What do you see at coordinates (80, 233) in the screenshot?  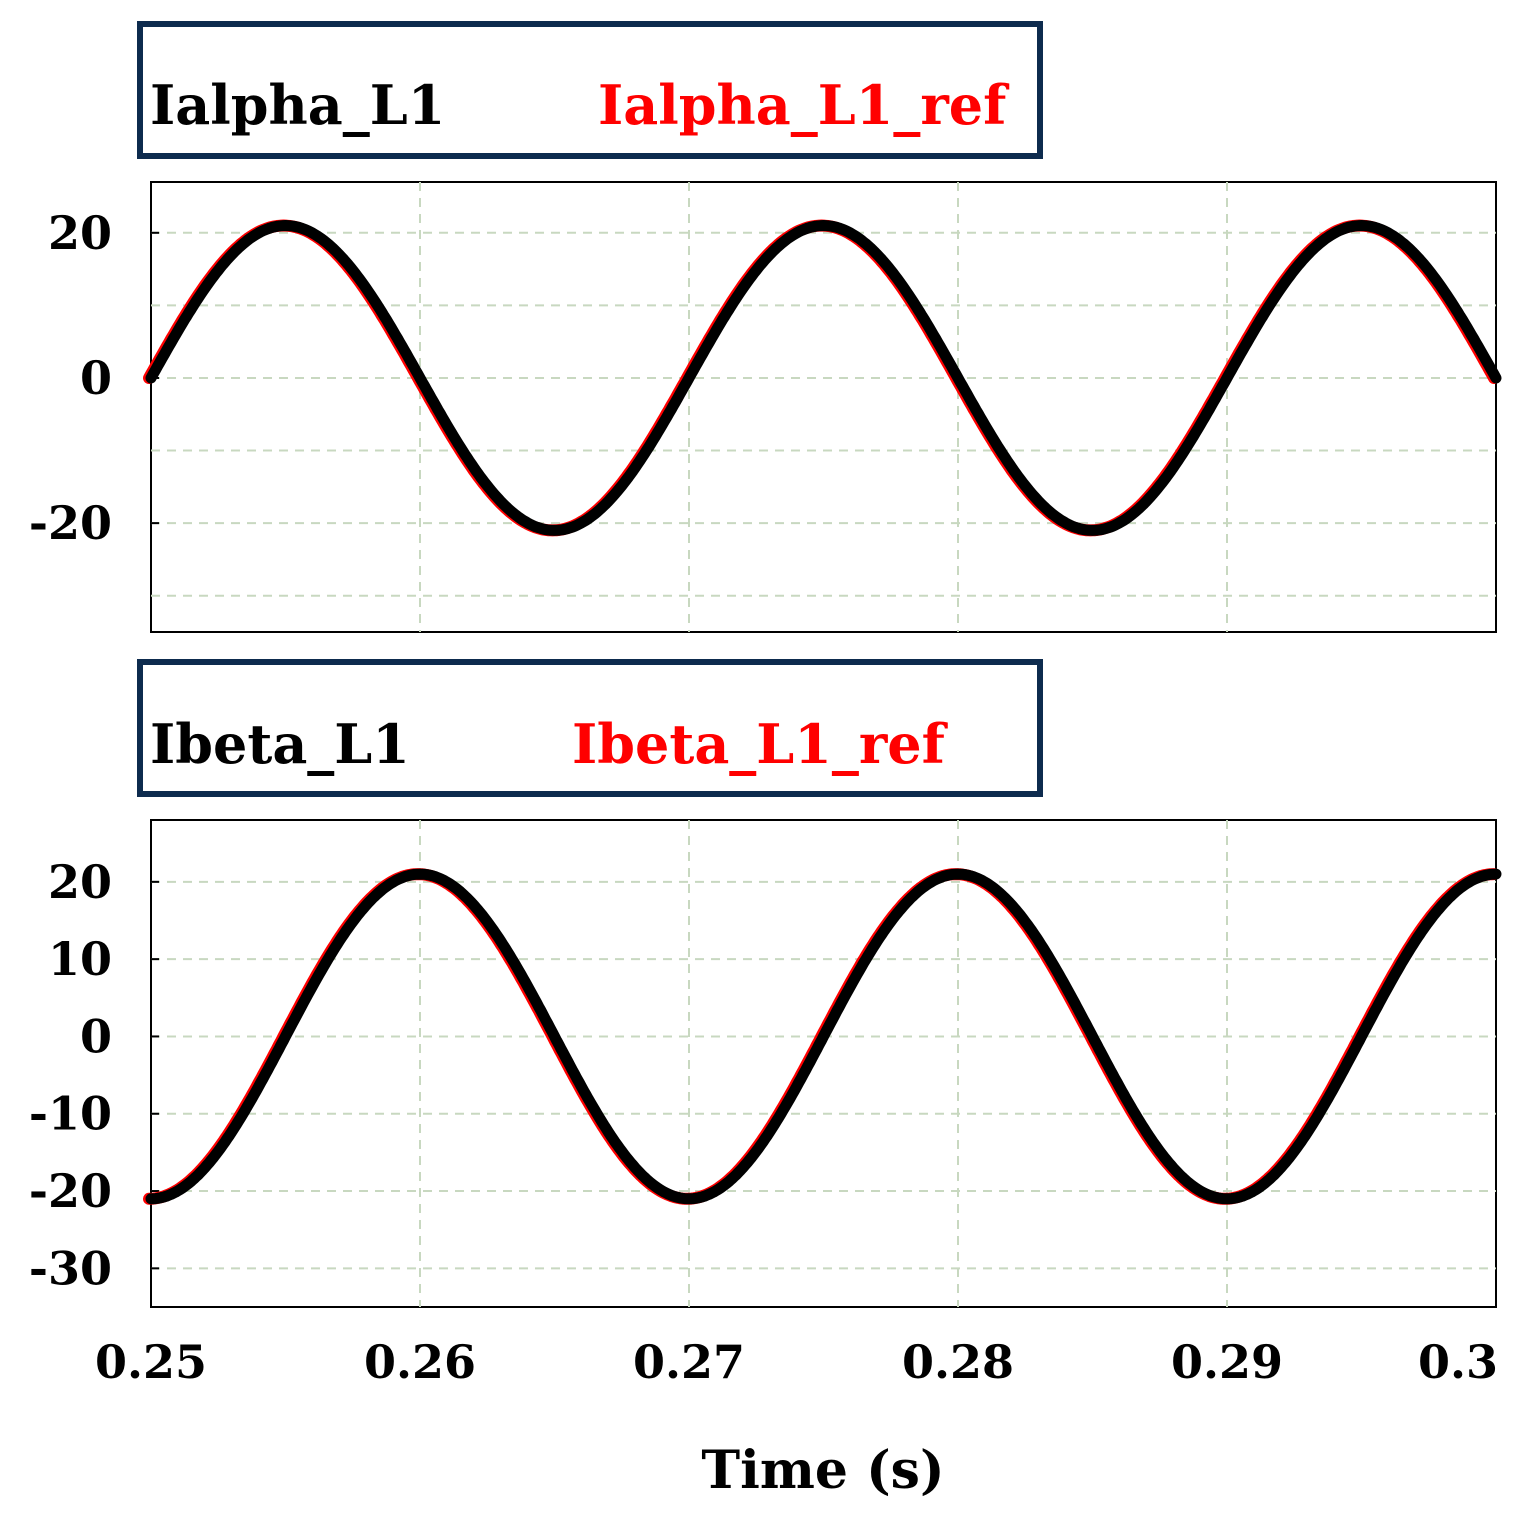 I see `top-ytick-label: 20` at bounding box center [80, 233].